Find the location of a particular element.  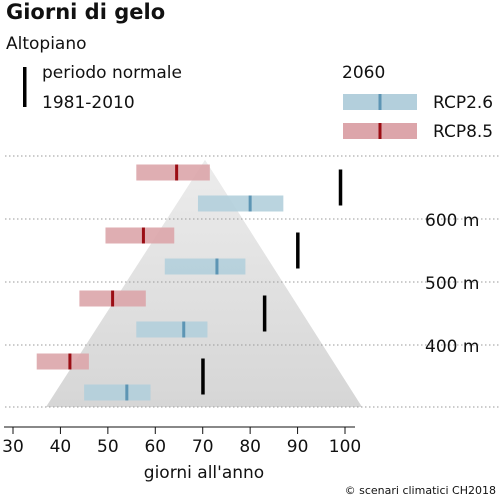

x-tick-label: 100 is located at coordinates (345, 447).